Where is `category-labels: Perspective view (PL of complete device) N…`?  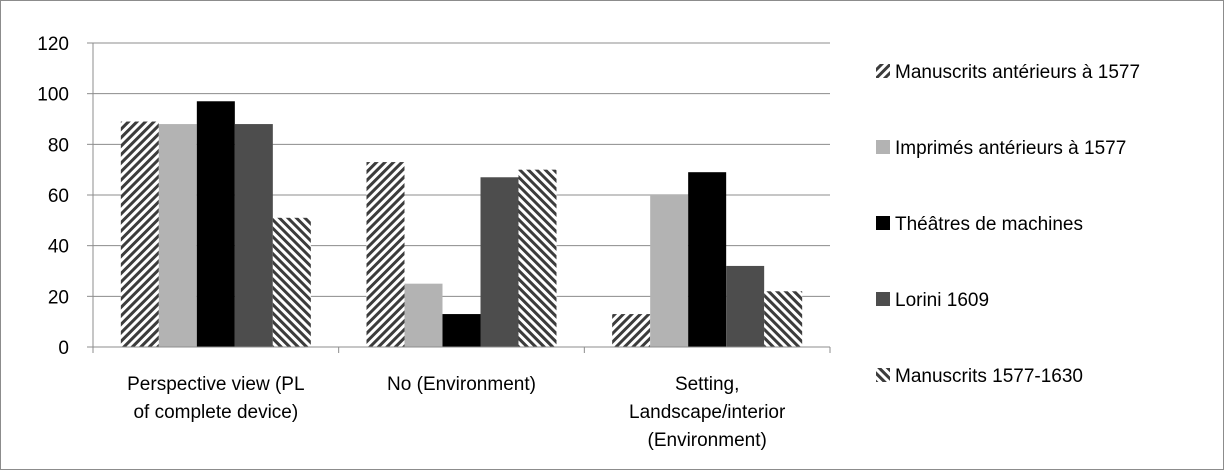
category-labels: Perspective view (PL of complete device) N… is located at coordinates (456, 412).